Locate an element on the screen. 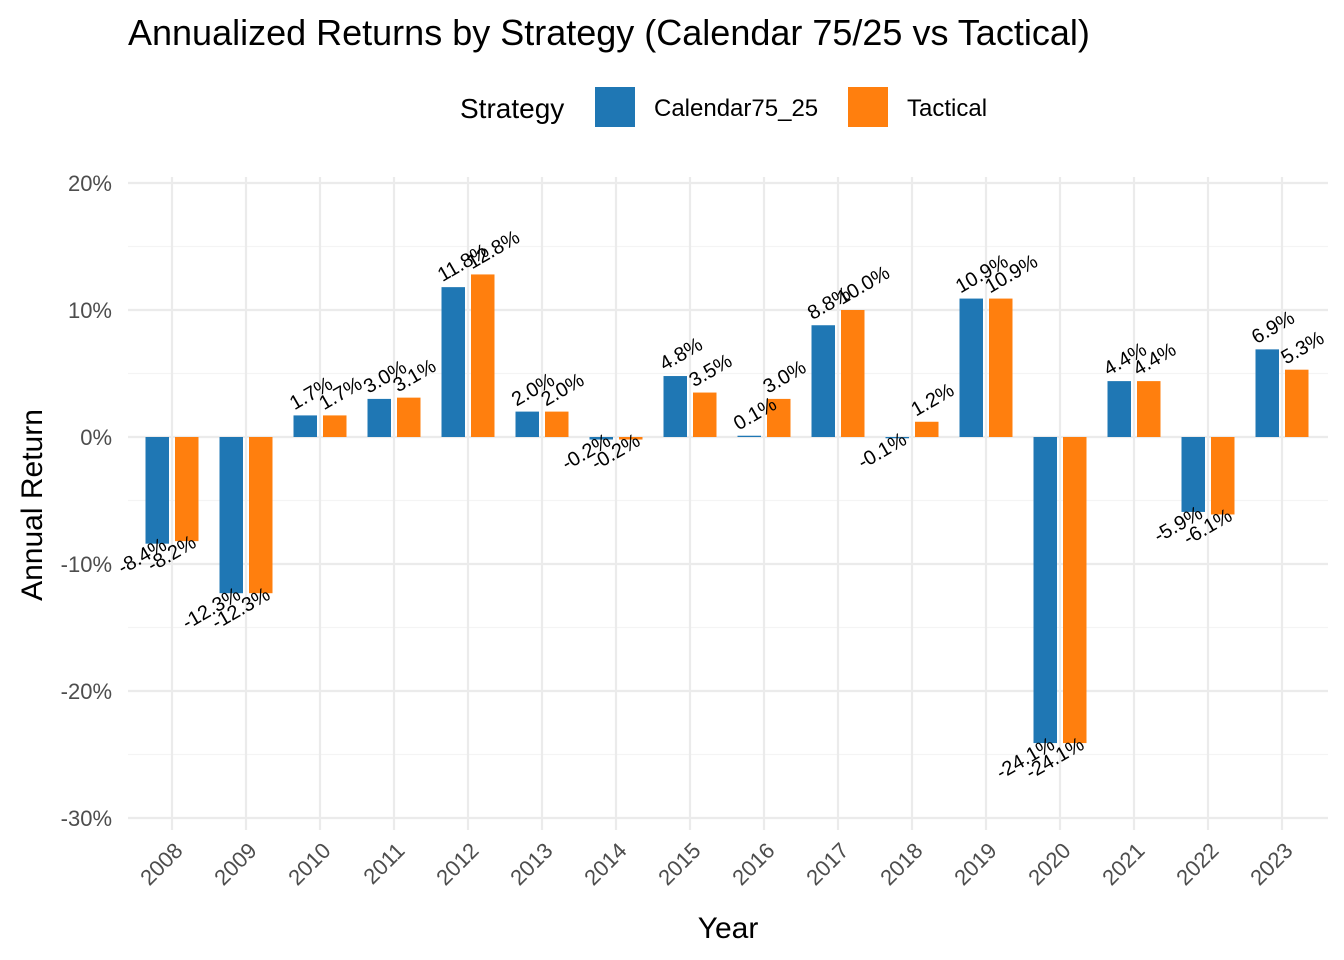  bar-calendar75-25-2023 is located at coordinates (1267, 393).